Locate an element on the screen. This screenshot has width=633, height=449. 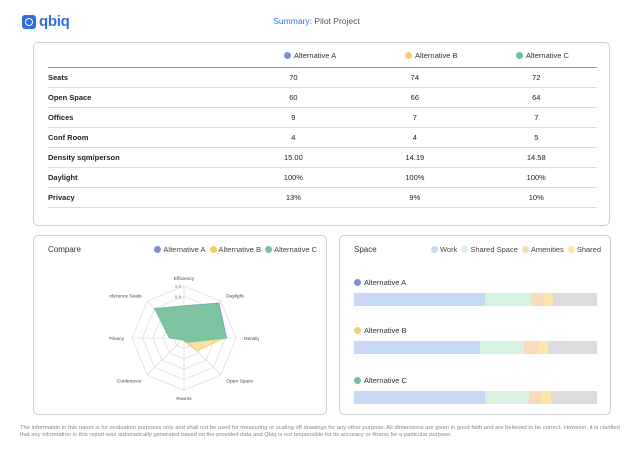
table-row: Density sqm/person 15.00 14.19 14.58 is located at coordinates (322, 157).